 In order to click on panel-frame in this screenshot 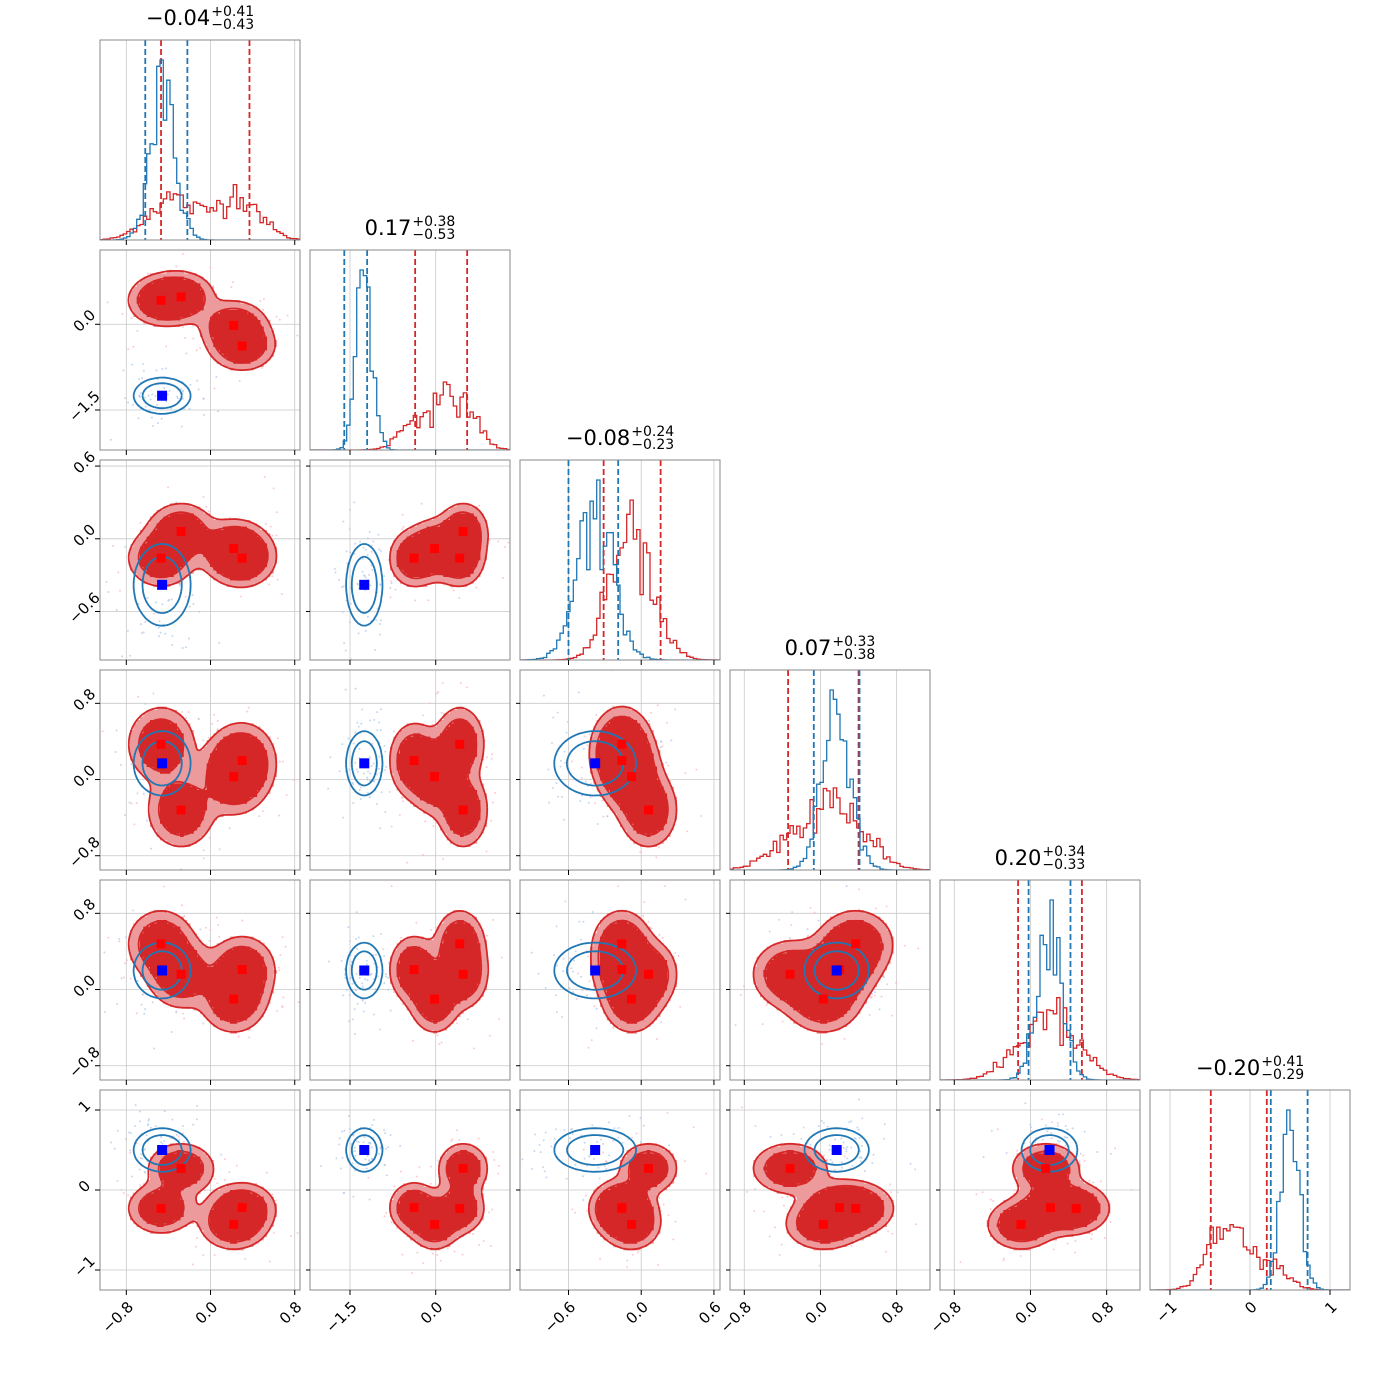, I will do `click(200, 350)`.